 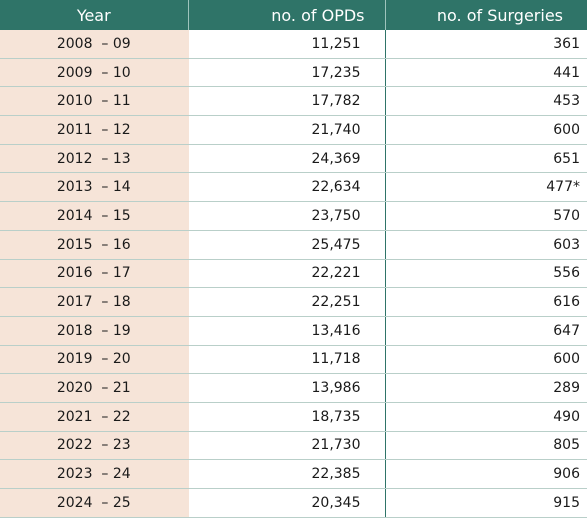 I want to click on table-row: 2012 – 13 24,369 651, so click(x=293, y=159).